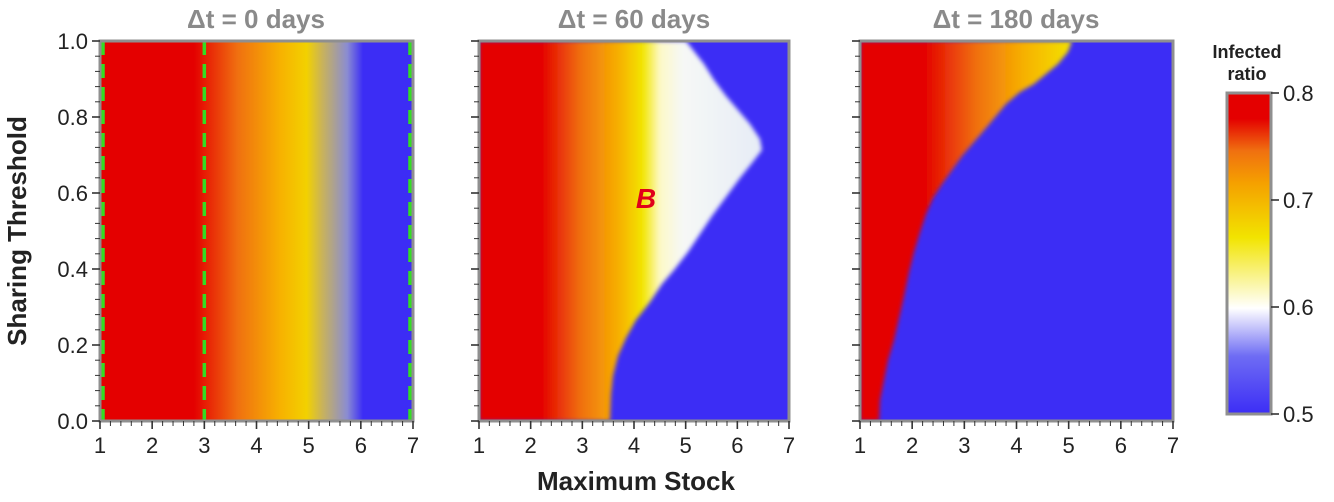 The image size is (1334, 502). What do you see at coordinates (72, 193) in the screenshot?
I see `y-tick-label: 0.6` at bounding box center [72, 193].